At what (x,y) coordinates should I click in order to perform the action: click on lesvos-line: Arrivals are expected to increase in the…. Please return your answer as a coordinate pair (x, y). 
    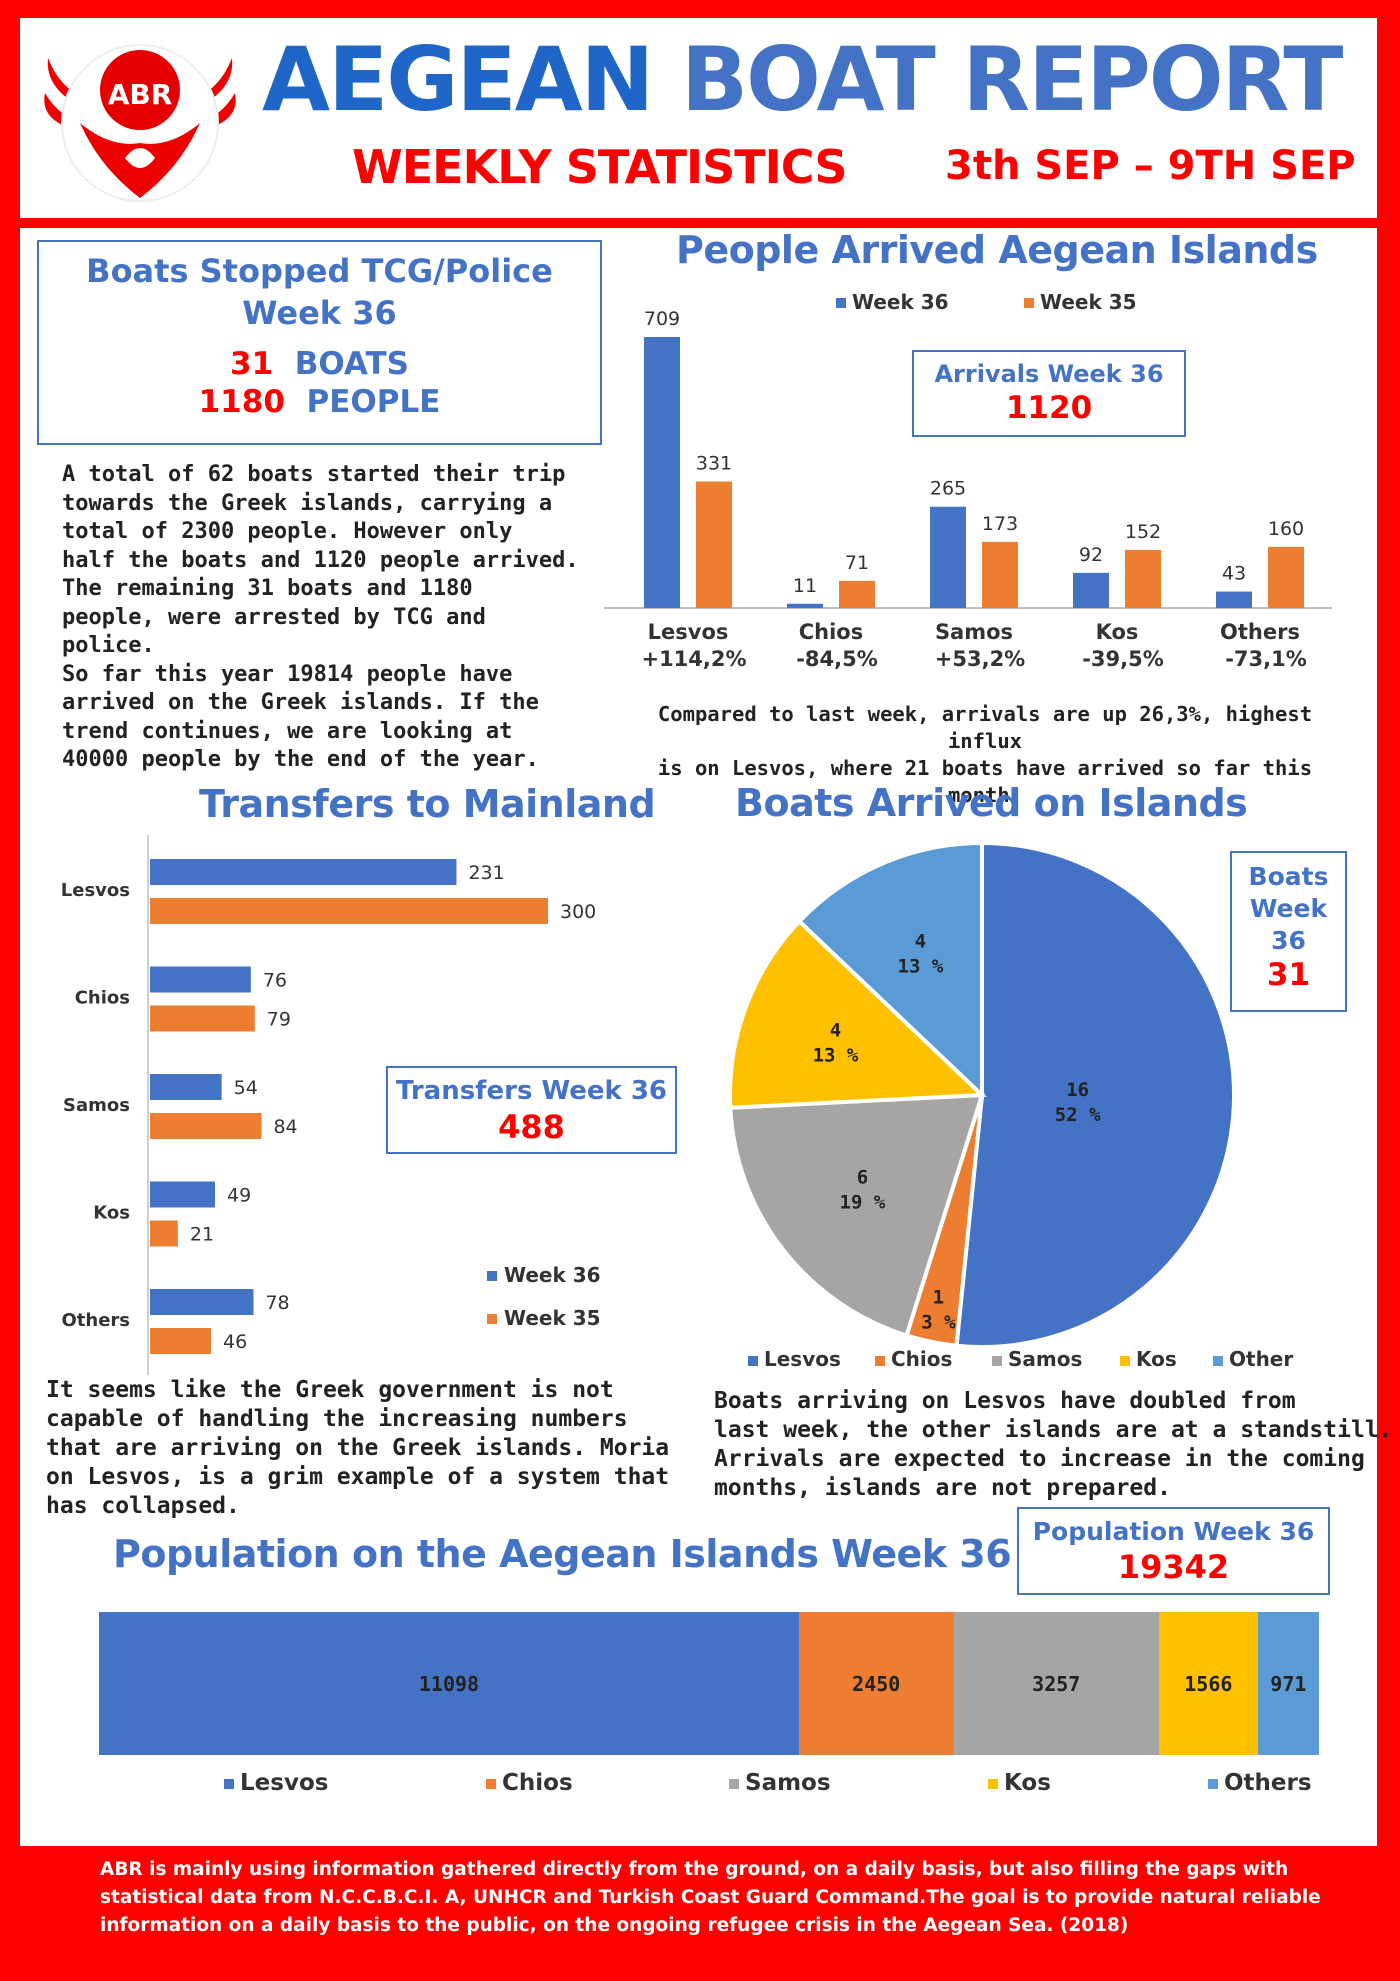
    Looking at the image, I should click on (1039, 1459).